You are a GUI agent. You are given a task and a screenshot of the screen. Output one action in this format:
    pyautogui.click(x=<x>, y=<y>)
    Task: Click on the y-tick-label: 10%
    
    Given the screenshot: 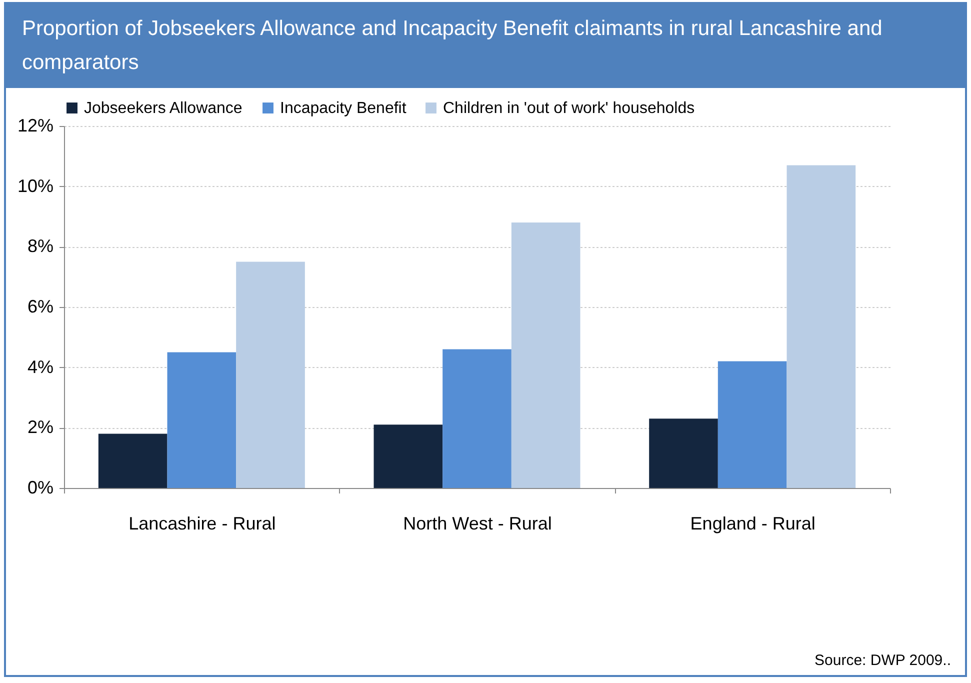 What is the action you would take?
    pyautogui.click(x=35, y=186)
    